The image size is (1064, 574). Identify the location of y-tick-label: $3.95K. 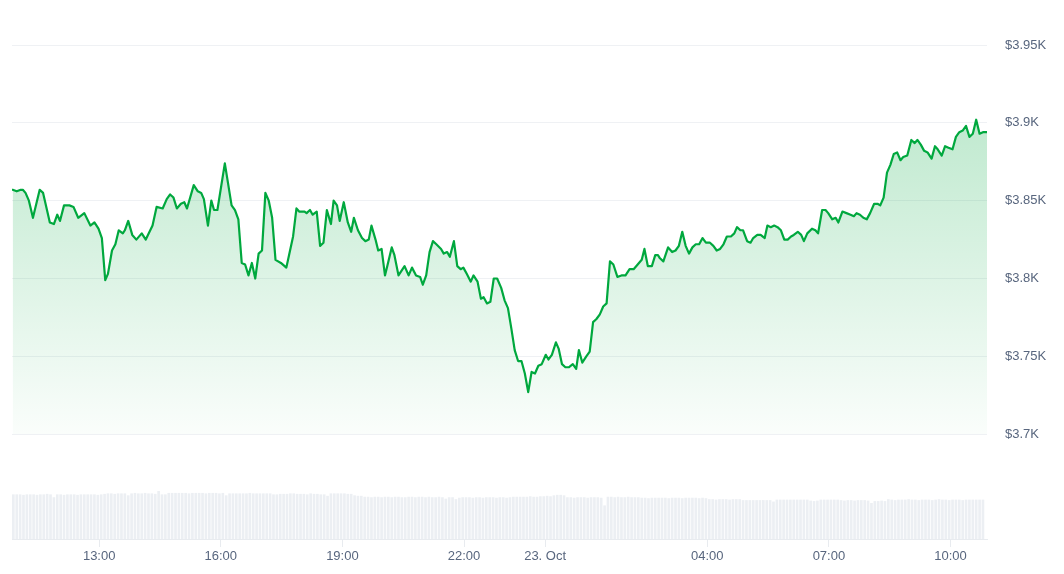
(1026, 44).